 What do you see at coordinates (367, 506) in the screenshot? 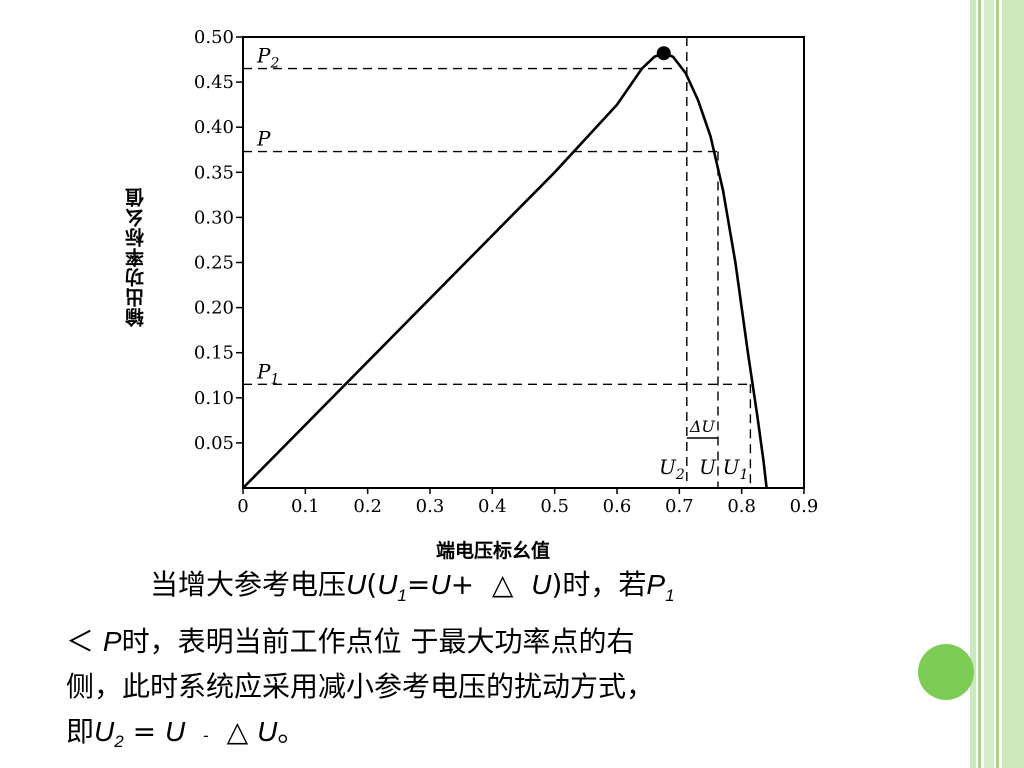
I see `x-tick-label: 0.2` at bounding box center [367, 506].